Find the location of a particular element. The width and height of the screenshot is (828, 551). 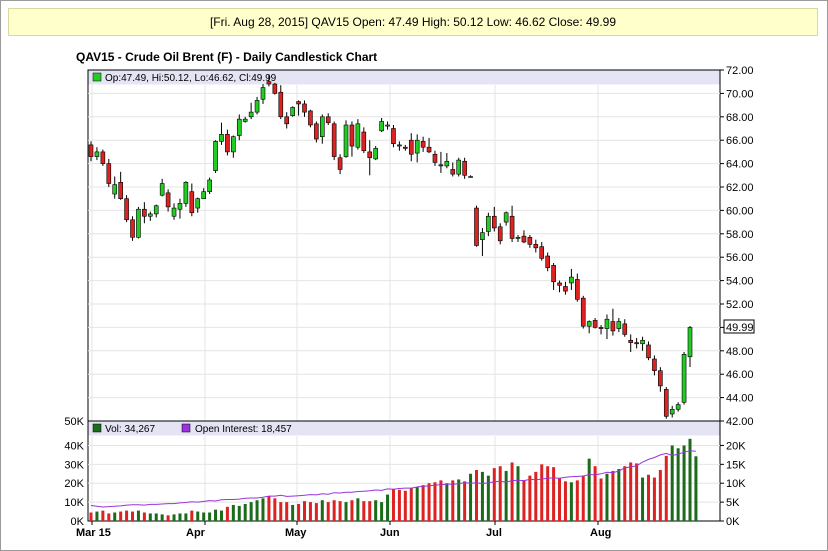

volume-series is located at coordinates (393, 479).